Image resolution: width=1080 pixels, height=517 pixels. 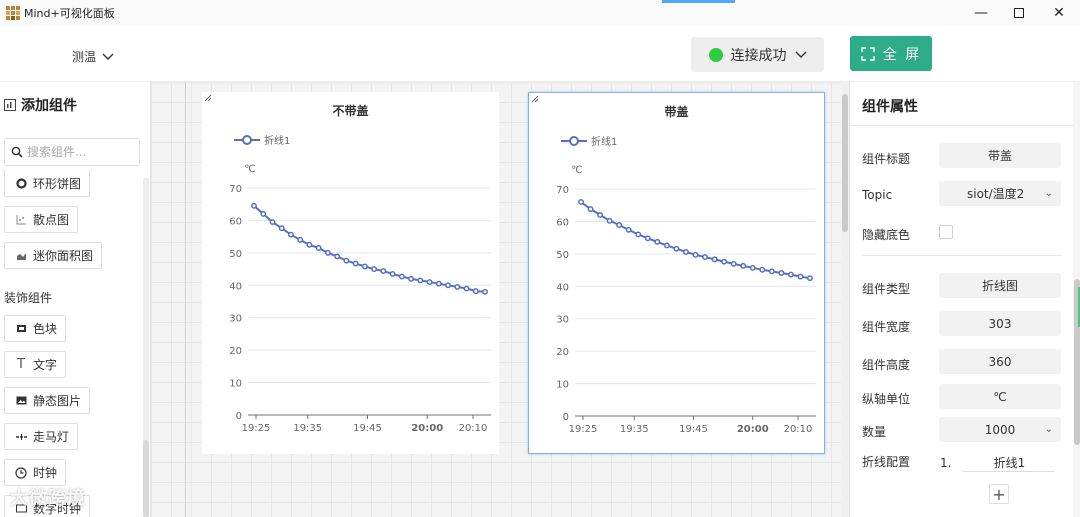 I want to click on chevron-down-icon: ⌄, so click(x=1048, y=429).